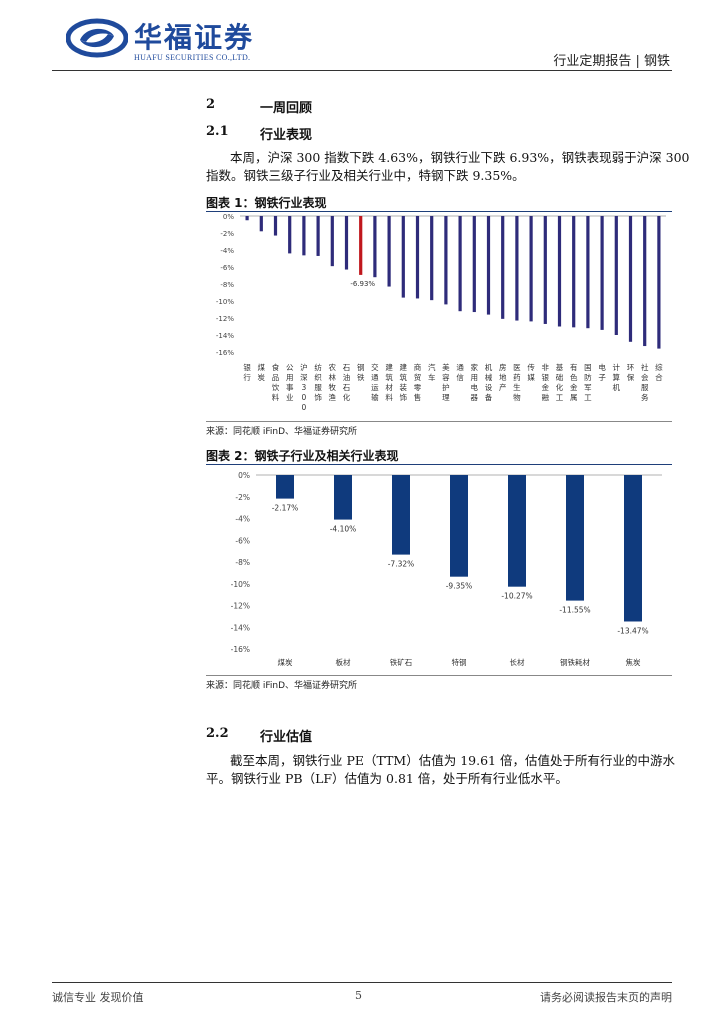  What do you see at coordinates (290, 377) in the screenshot?
I see `x-tick-label-char: 用` at bounding box center [290, 377].